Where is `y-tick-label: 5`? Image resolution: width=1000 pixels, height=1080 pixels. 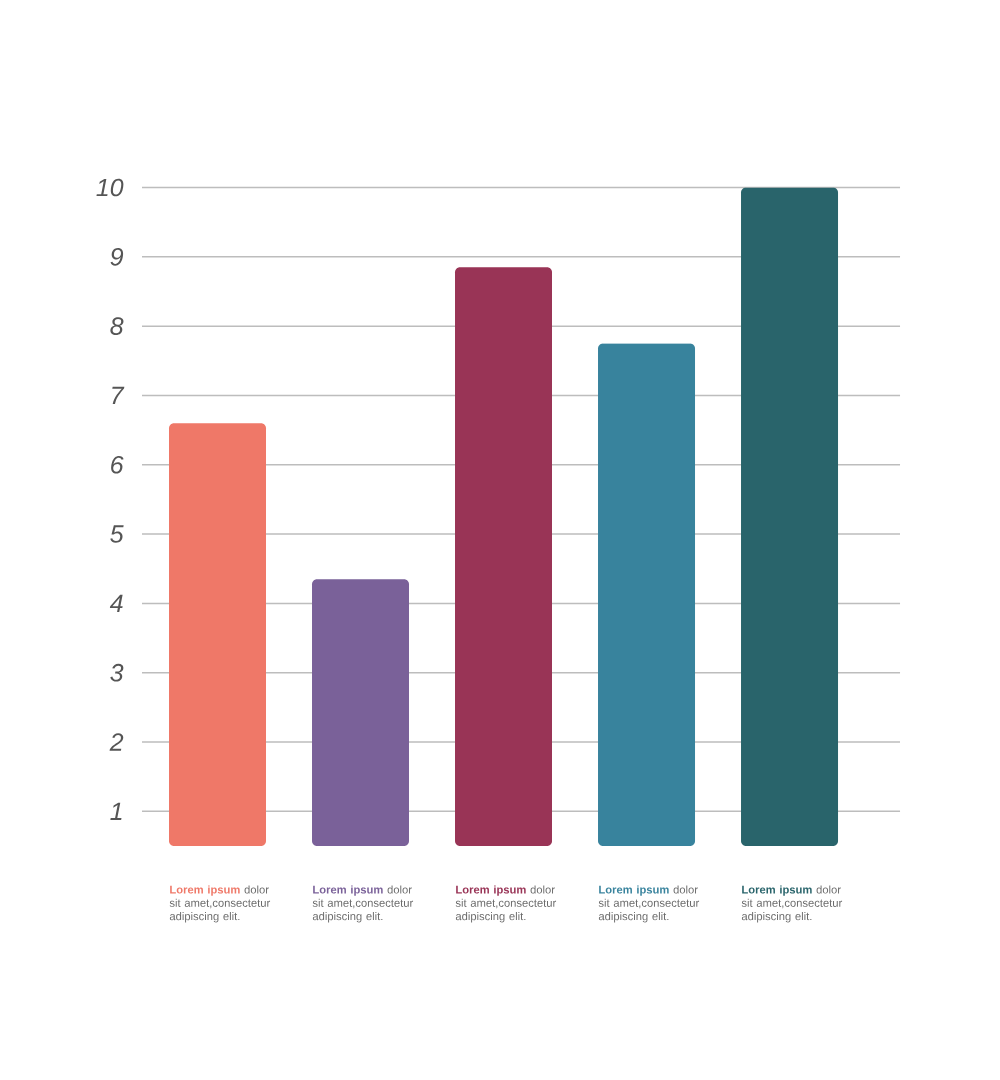
y-tick-label: 5 is located at coordinates (117, 534).